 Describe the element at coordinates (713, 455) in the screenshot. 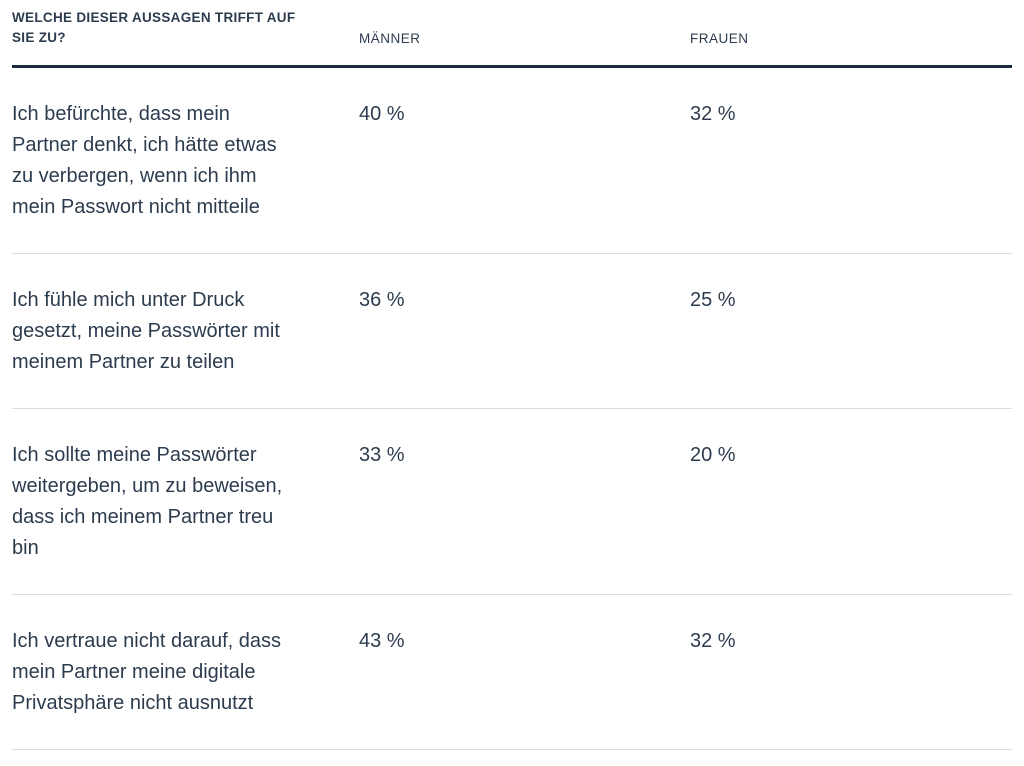

I see `women-value: 20 %` at that location.